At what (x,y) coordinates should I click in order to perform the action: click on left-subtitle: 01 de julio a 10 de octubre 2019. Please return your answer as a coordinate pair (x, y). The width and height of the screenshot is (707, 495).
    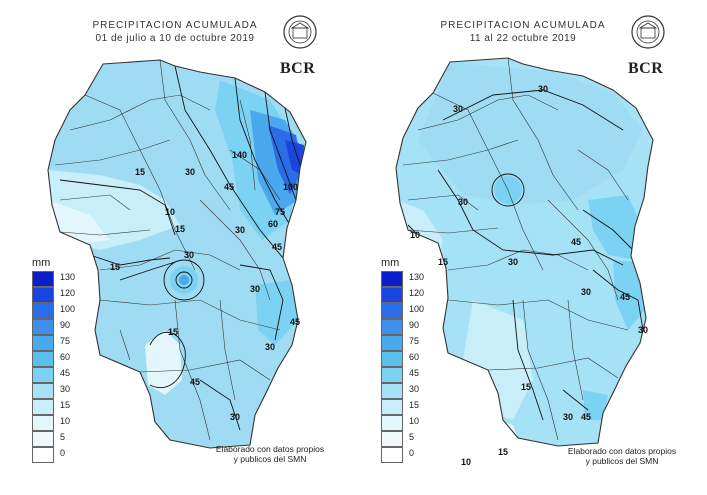
    Looking at the image, I should click on (175, 38).